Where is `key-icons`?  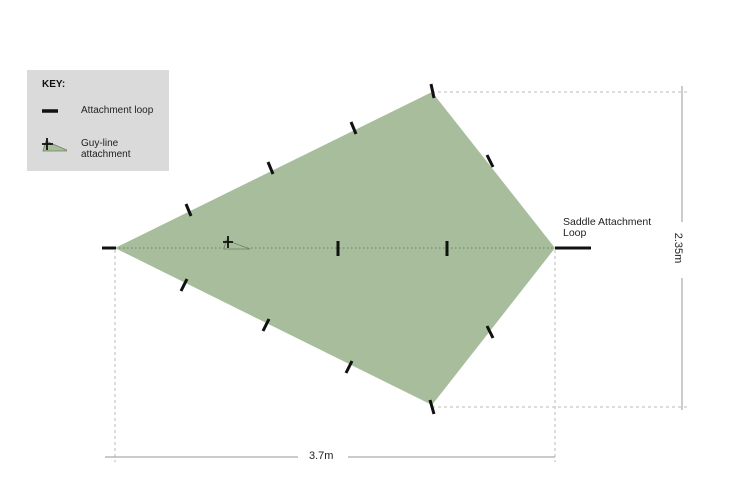
key-icons is located at coordinates (54, 130).